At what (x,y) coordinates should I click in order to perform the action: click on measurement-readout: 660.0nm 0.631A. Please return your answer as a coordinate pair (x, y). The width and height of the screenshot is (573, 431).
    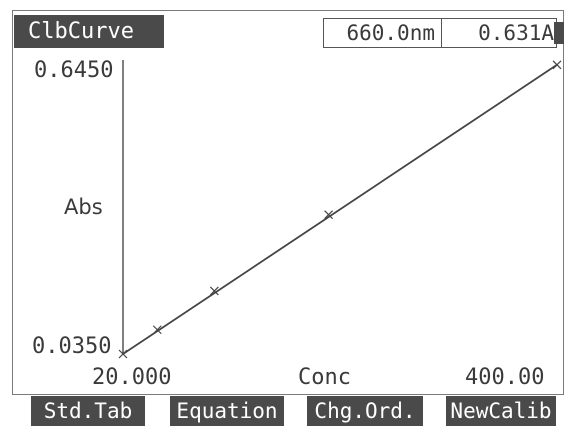
    Looking at the image, I should click on (440, 33).